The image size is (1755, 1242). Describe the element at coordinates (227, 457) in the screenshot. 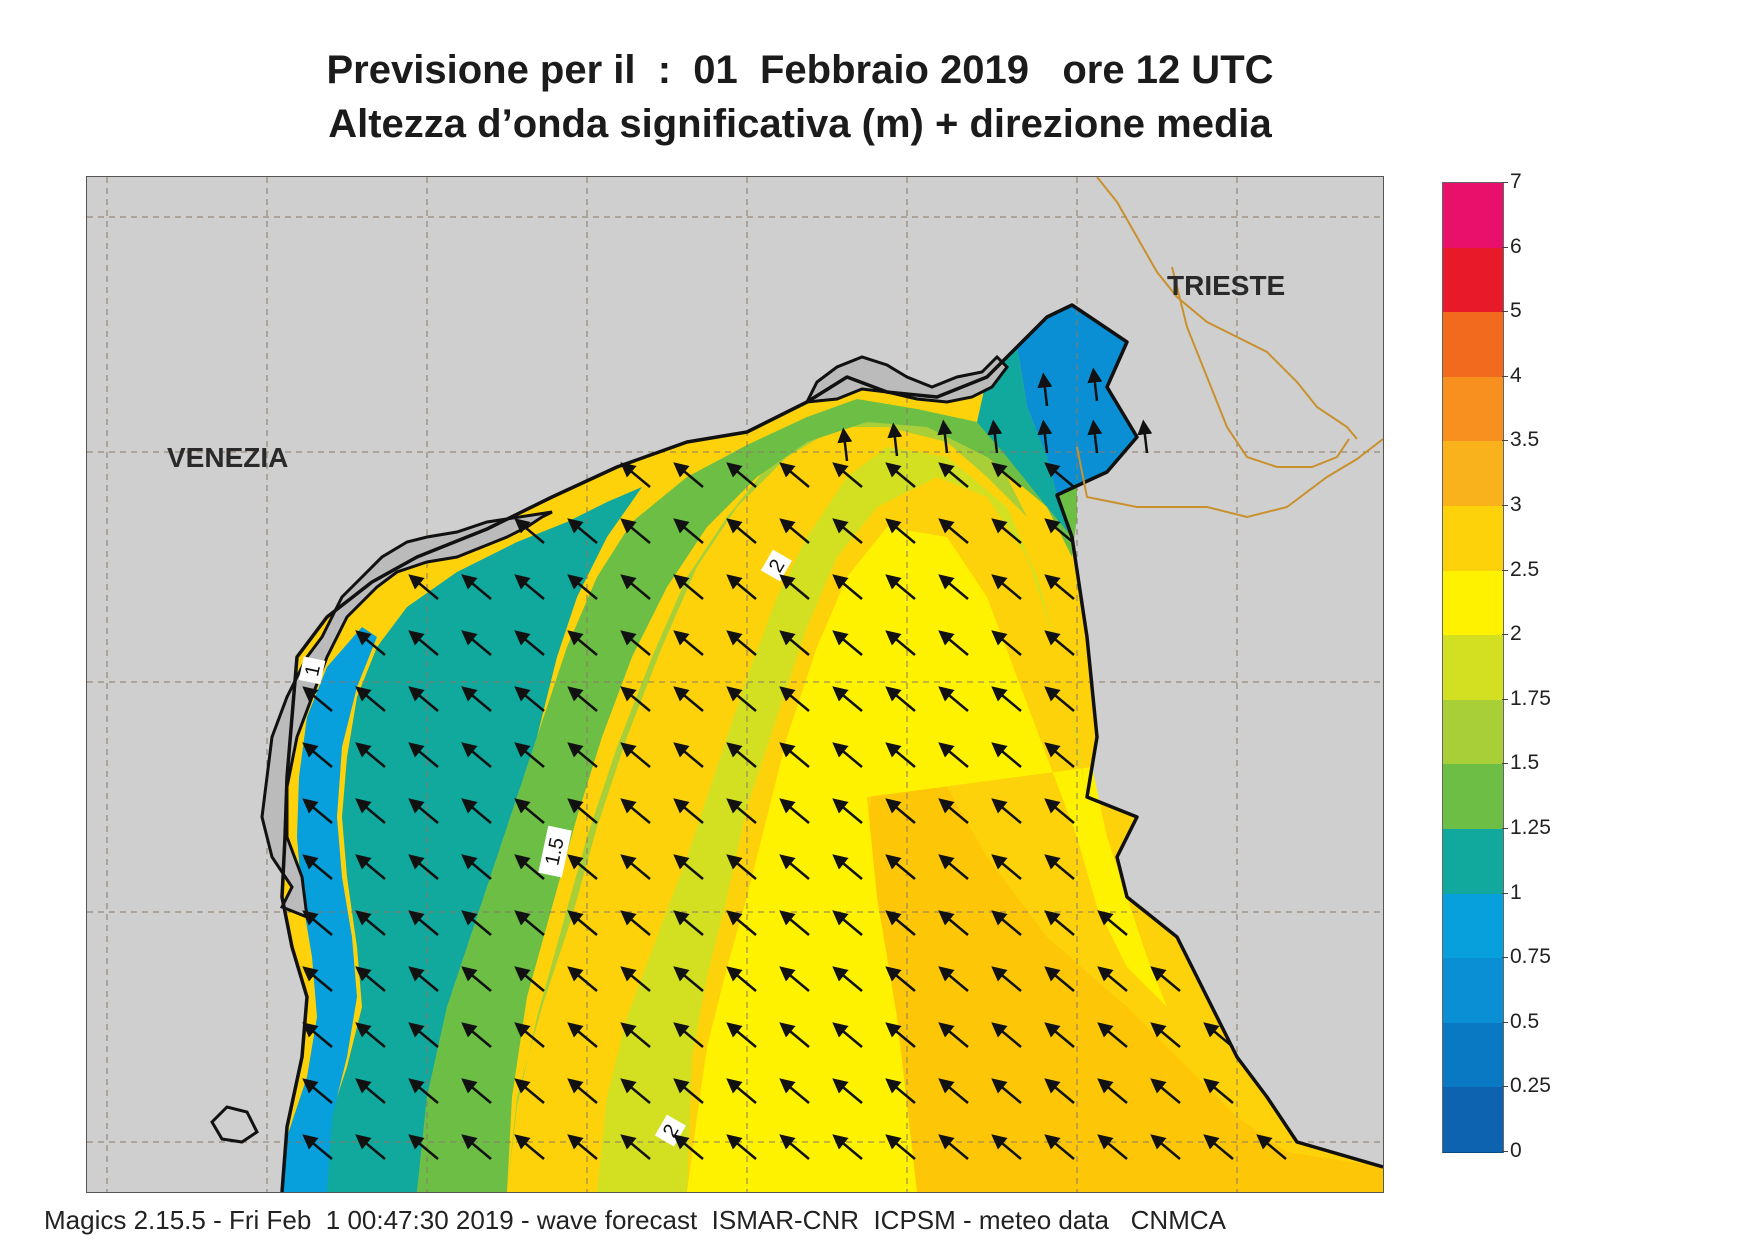

I see `city-label-venezia: VENEZIA` at that location.